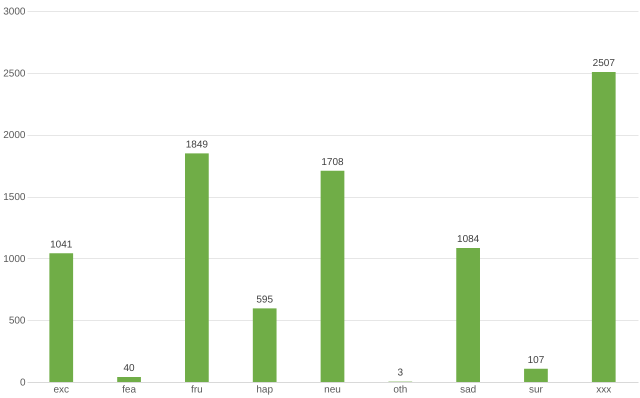  What do you see at coordinates (265, 300) in the screenshot?
I see `data-label: 595` at bounding box center [265, 300].